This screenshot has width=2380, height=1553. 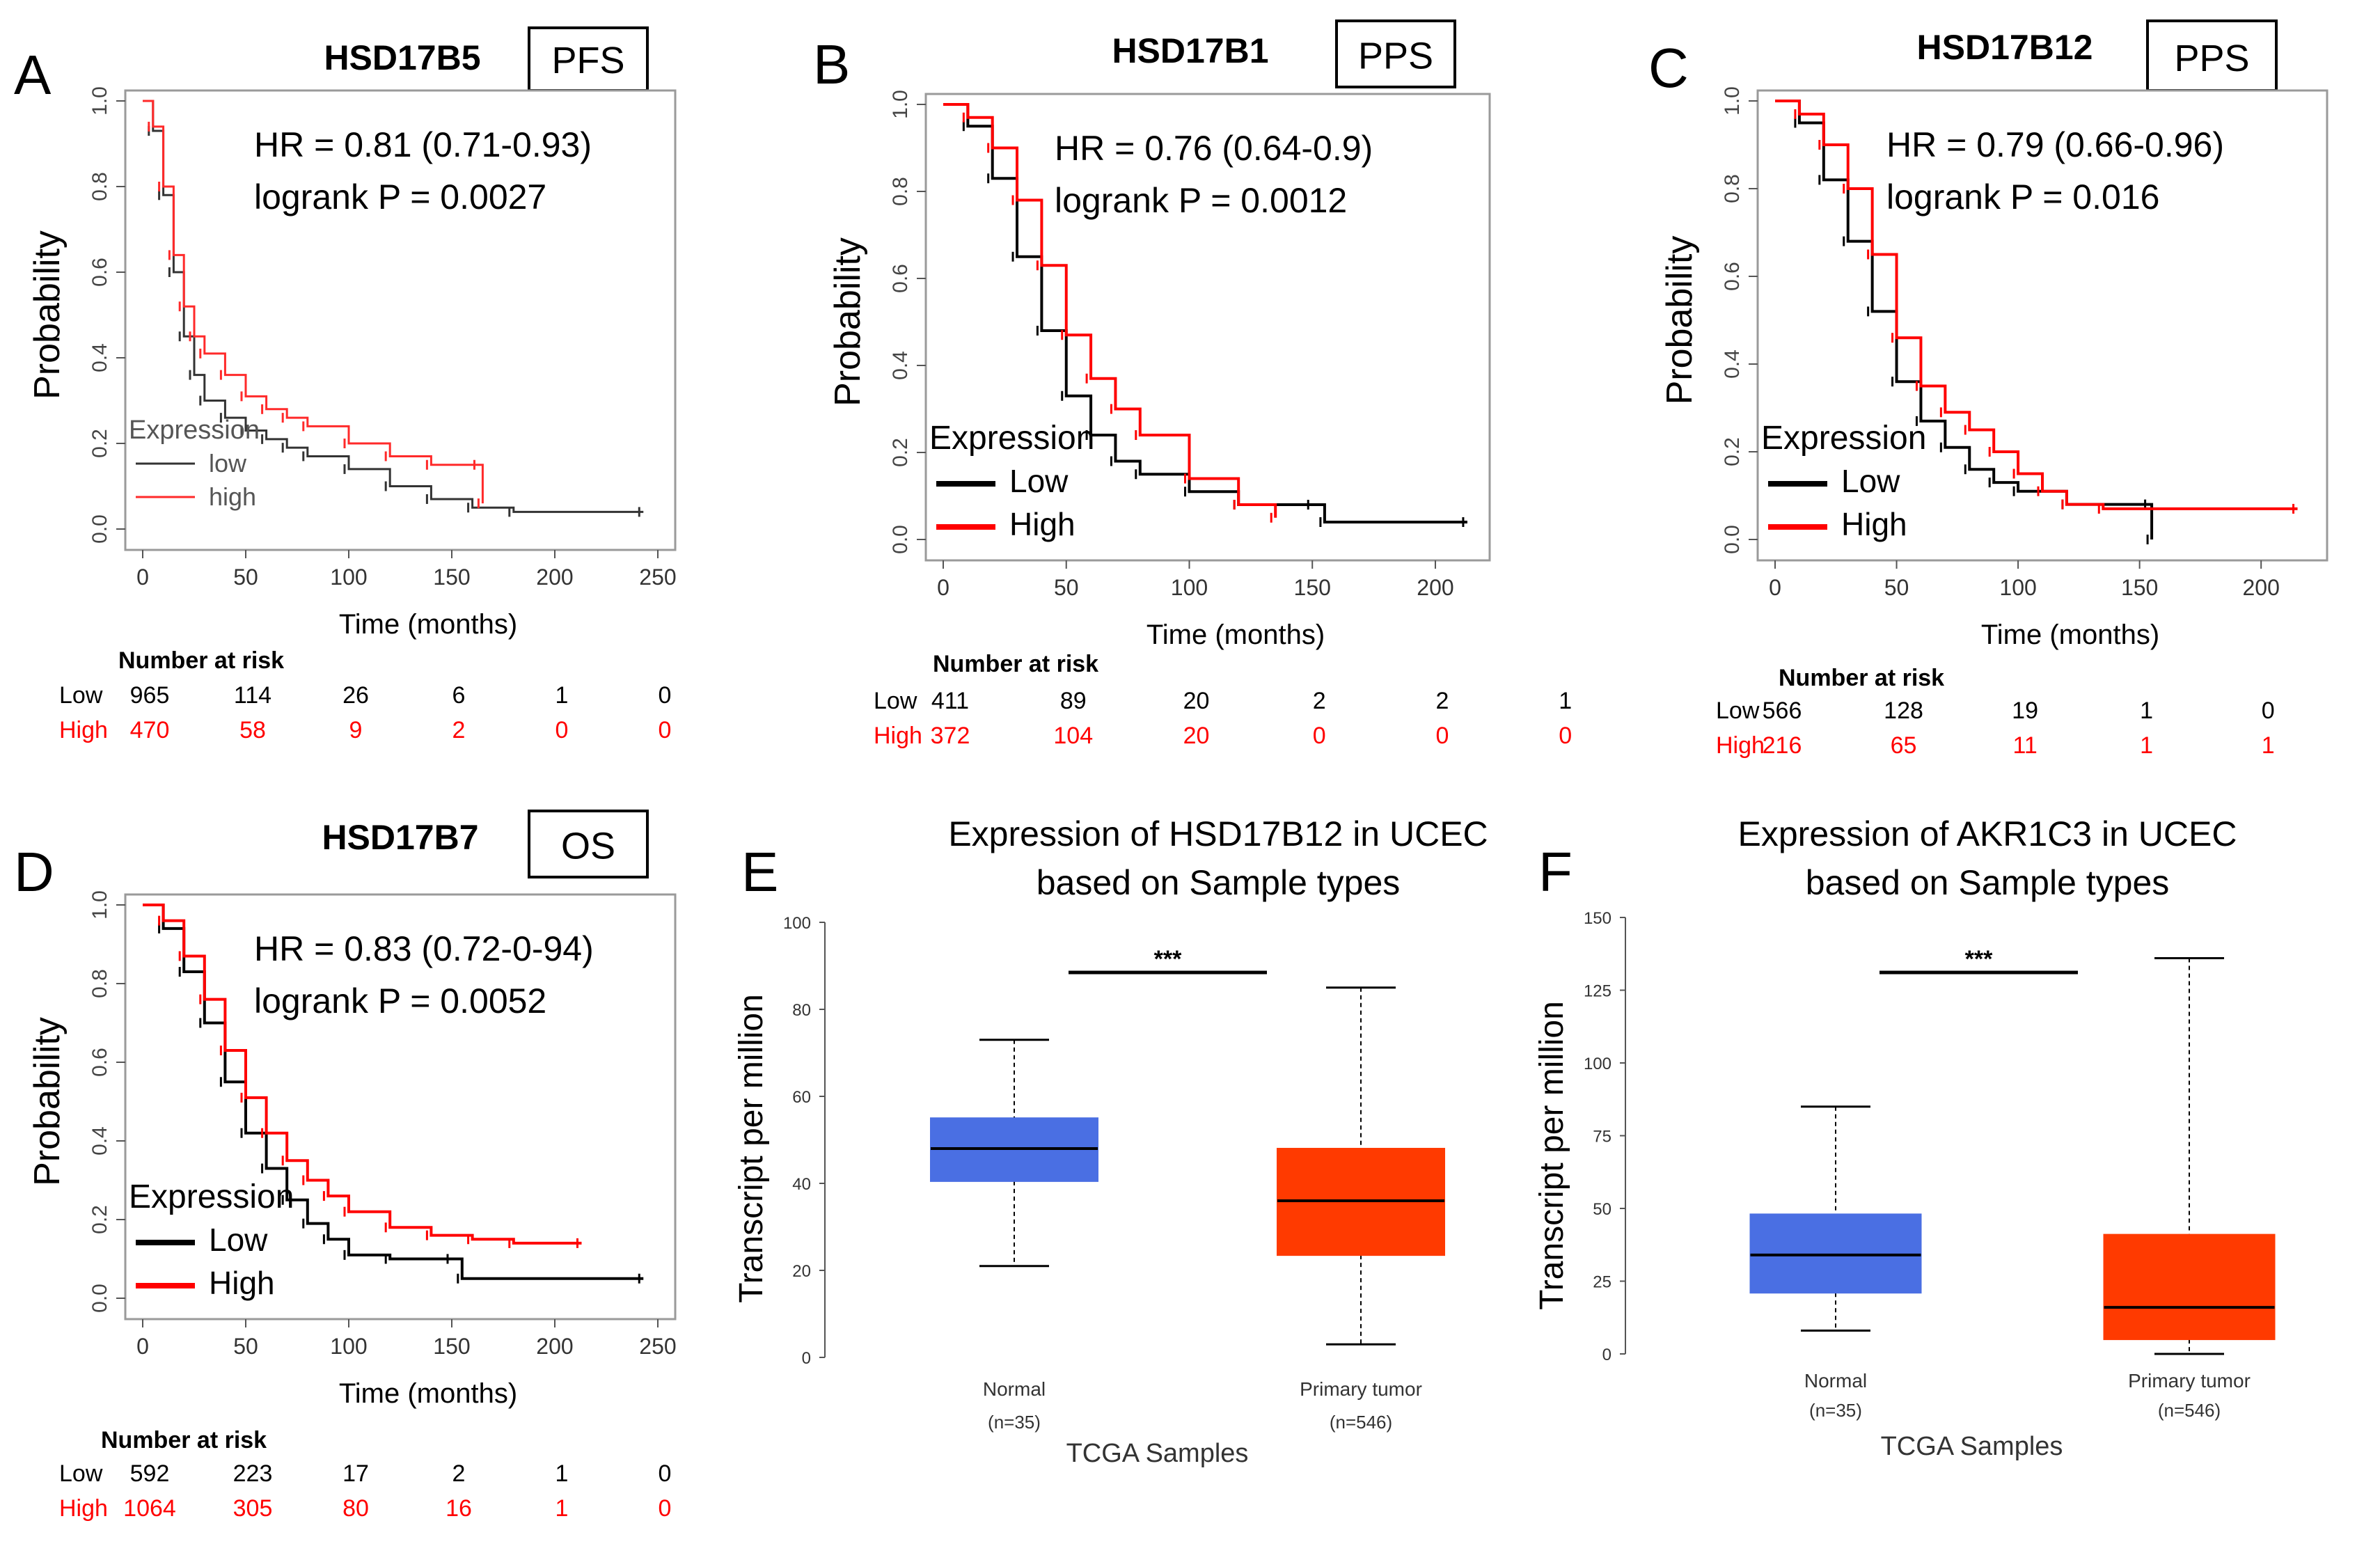 I want to click on logrank-p-text: logrank P = 0.0012, so click(x=1201, y=200).